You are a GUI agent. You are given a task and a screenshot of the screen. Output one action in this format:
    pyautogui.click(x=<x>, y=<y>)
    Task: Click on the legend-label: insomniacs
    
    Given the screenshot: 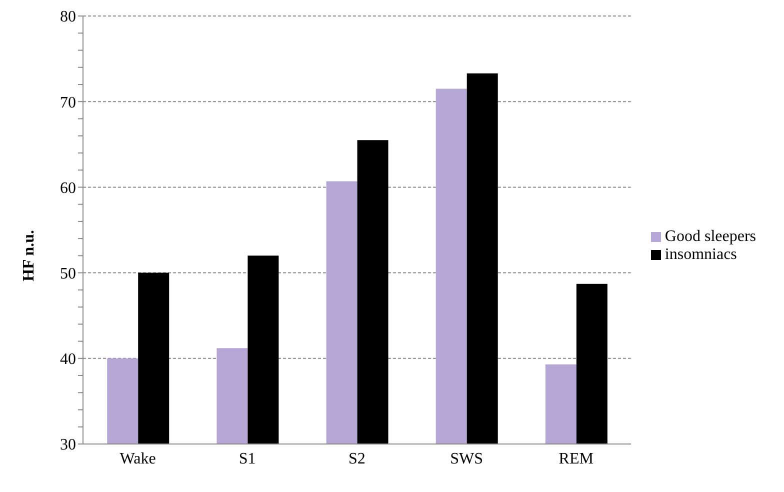 What is the action you would take?
    pyautogui.click(x=700, y=254)
    